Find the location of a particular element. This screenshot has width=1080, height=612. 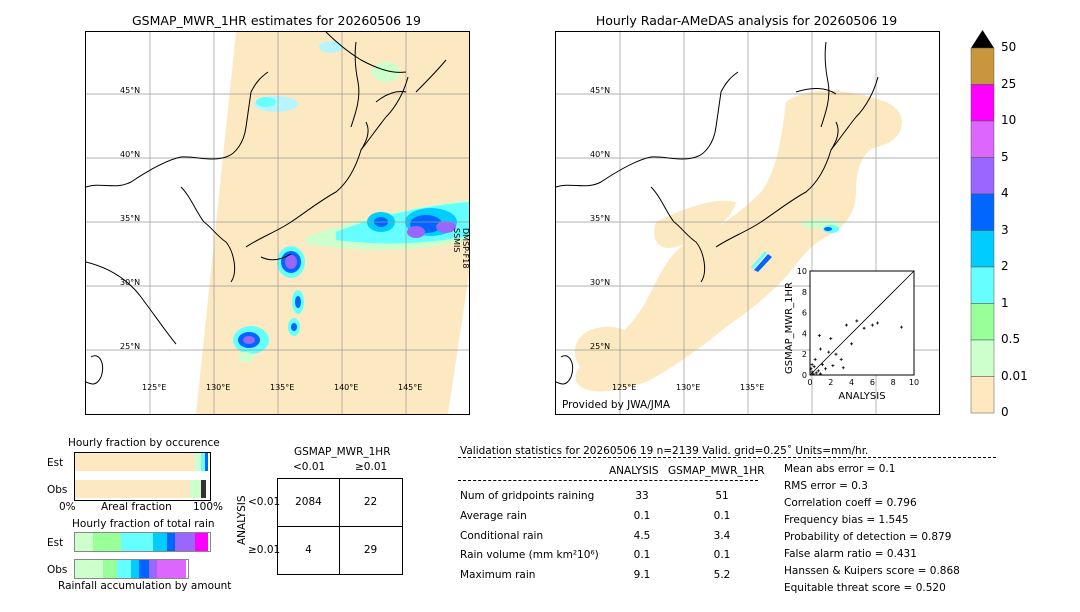

stat-row-analysis: 9.1 is located at coordinates (642, 575).